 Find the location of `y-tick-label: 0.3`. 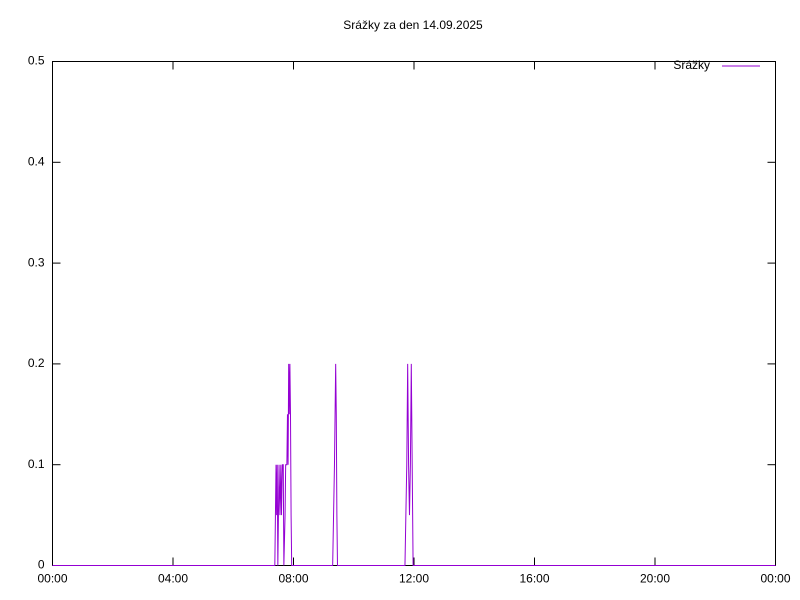

y-tick-label: 0.3 is located at coordinates (36, 262).